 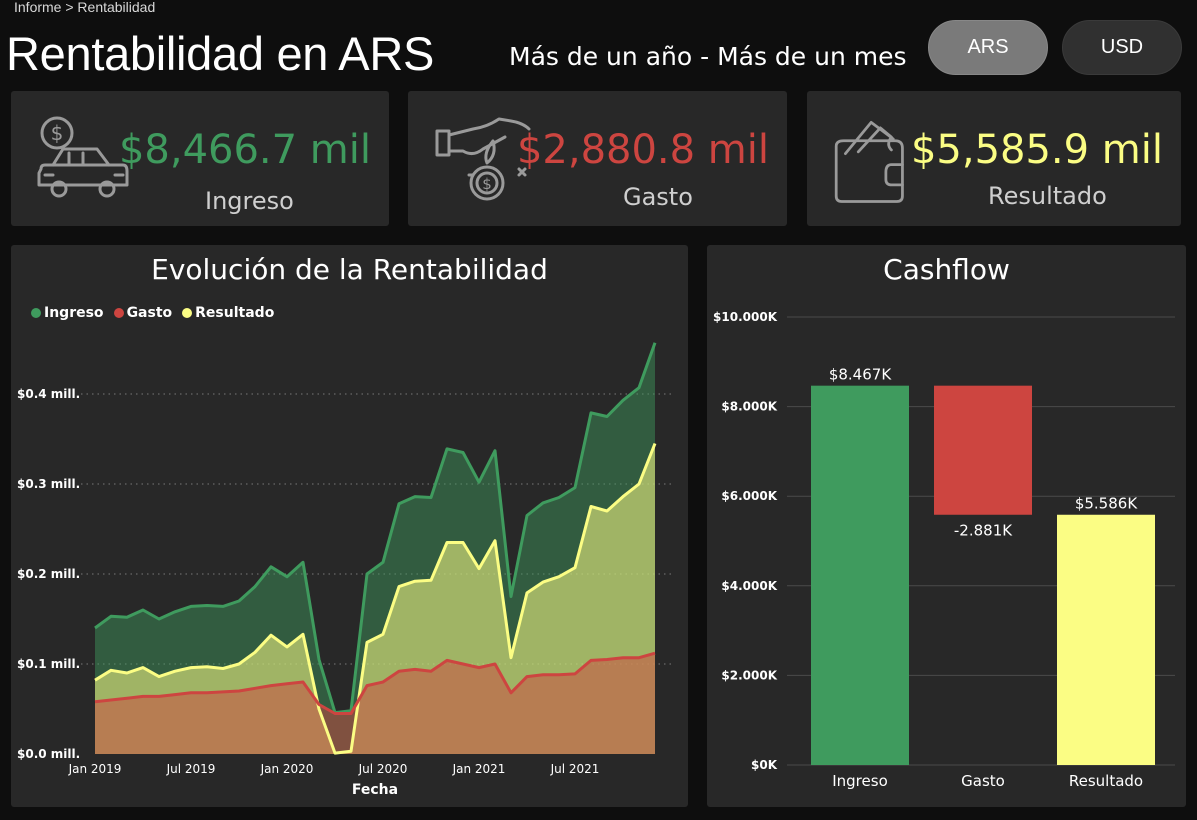 What do you see at coordinates (642, 150) in the screenshot?
I see `gasto-value: $2,880.8 mil` at bounding box center [642, 150].